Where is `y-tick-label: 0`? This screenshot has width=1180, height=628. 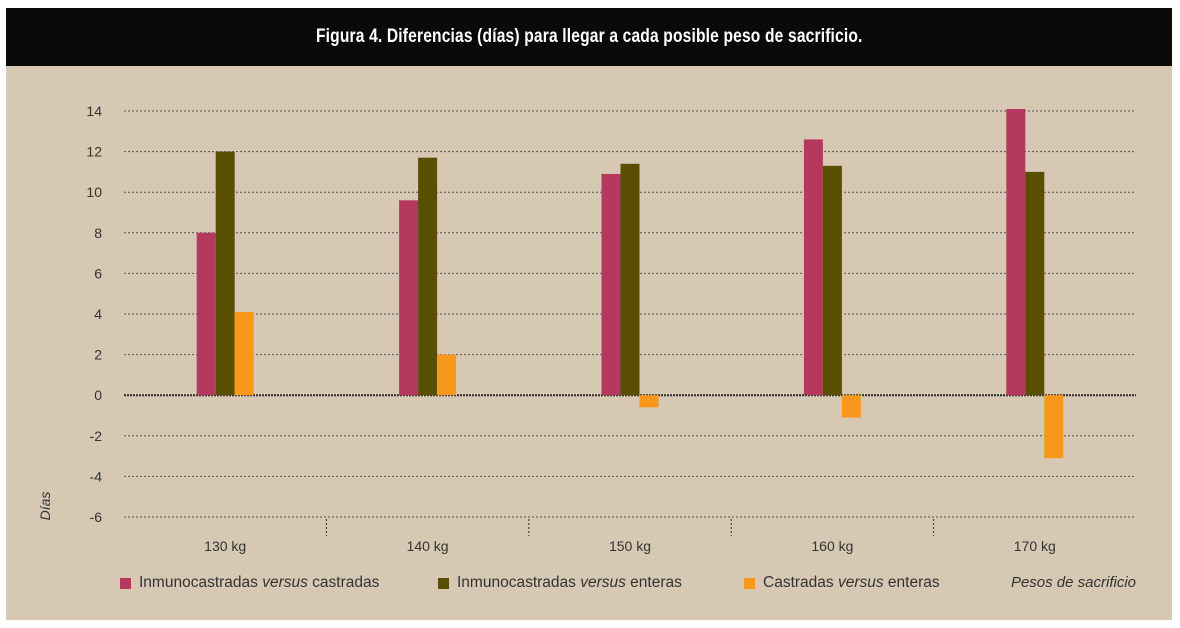 y-tick-label: 0 is located at coordinates (98, 395).